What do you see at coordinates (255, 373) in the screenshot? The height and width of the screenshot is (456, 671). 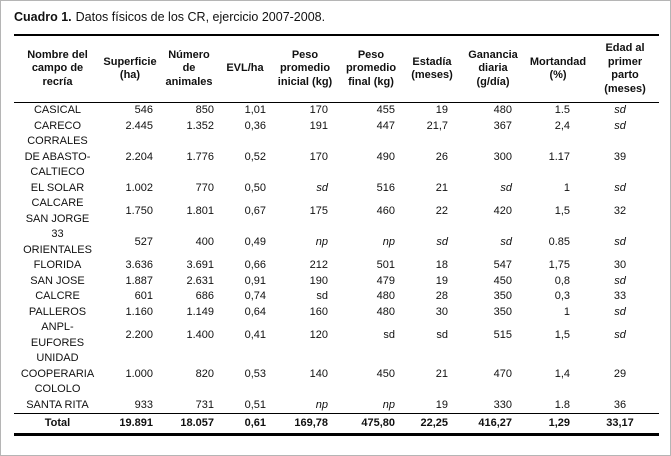 I see `table-cell: 0,53` at bounding box center [255, 373].